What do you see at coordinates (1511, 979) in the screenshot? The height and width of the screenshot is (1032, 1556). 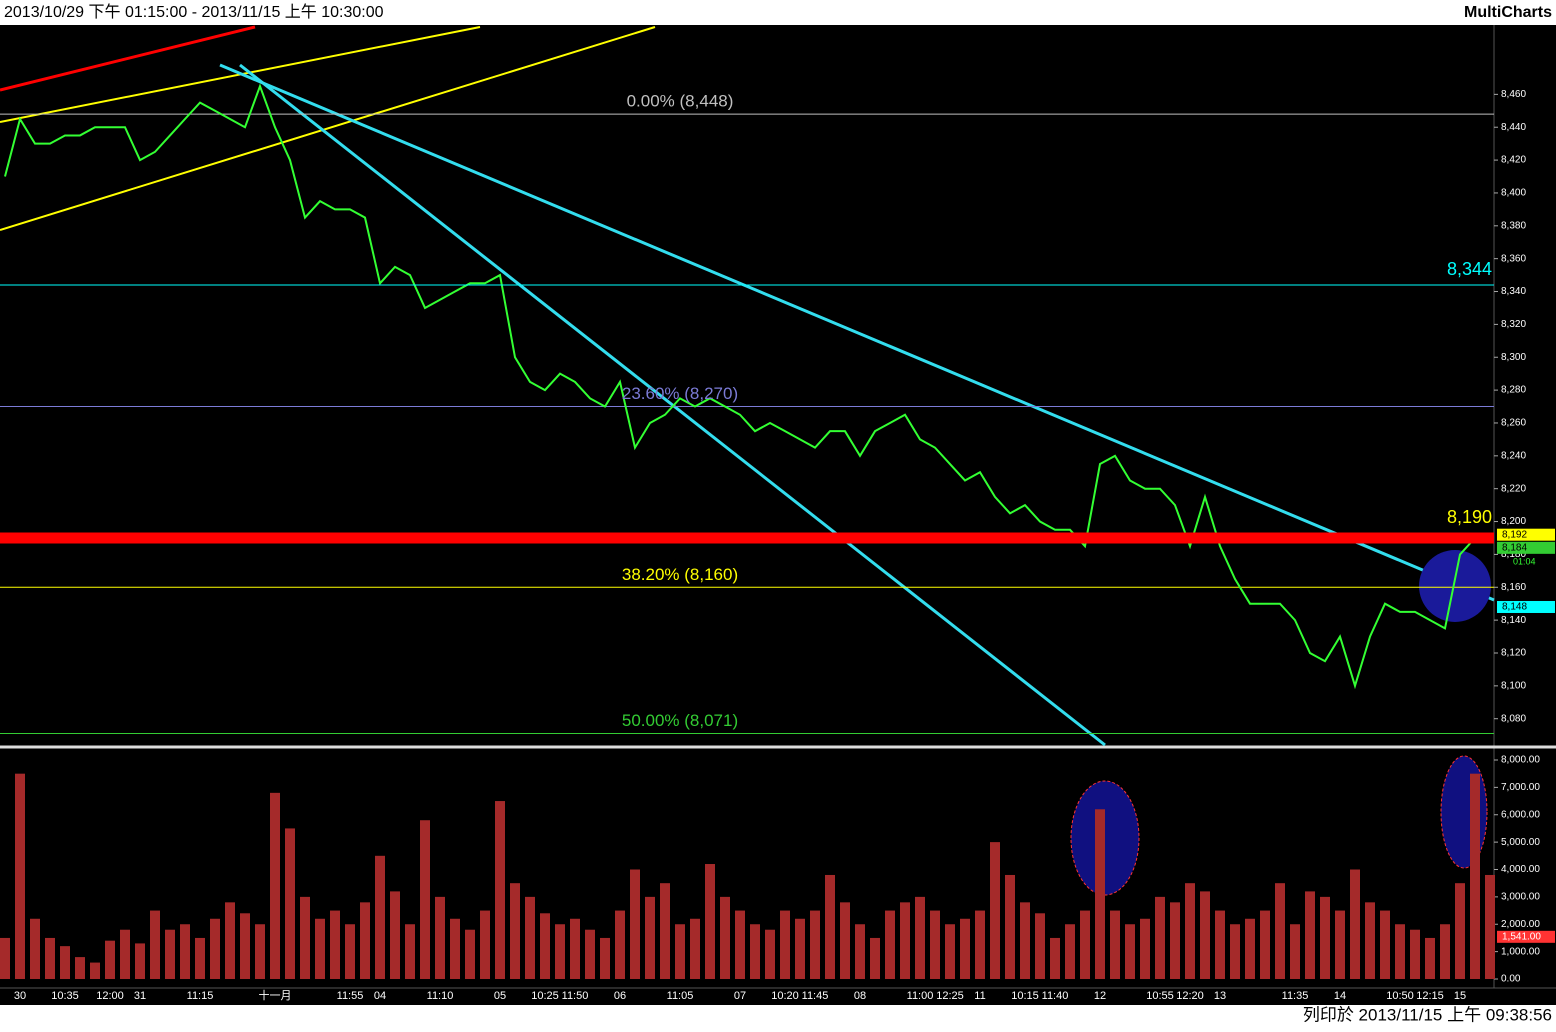 I see `y-tick-label: 0.00` at bounding box center [1511, 979].